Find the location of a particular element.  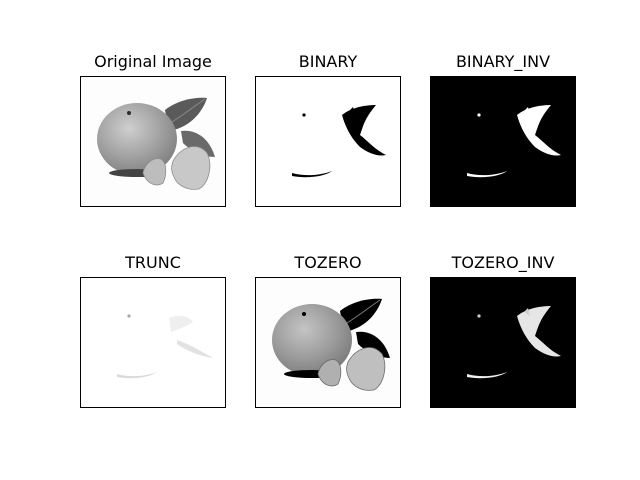

subplot-tozero-inv: TOZERO_INV is located at coordinates (503, 330).